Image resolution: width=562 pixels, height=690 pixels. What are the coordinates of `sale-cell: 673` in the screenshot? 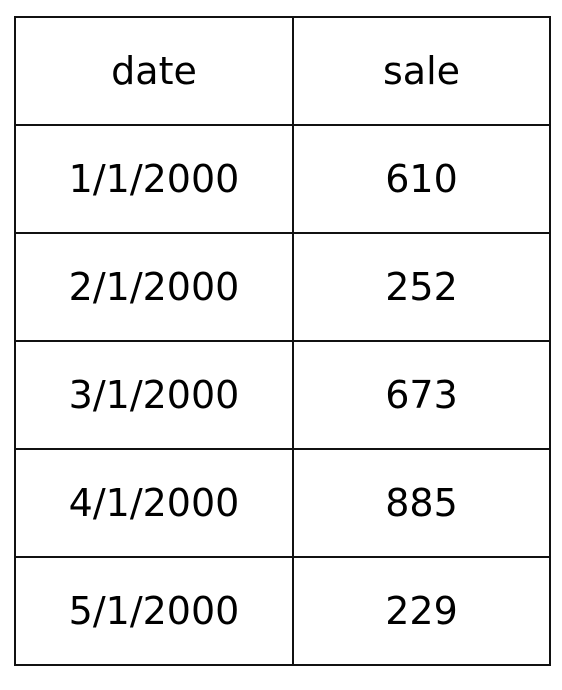 It's located at (421, 395).